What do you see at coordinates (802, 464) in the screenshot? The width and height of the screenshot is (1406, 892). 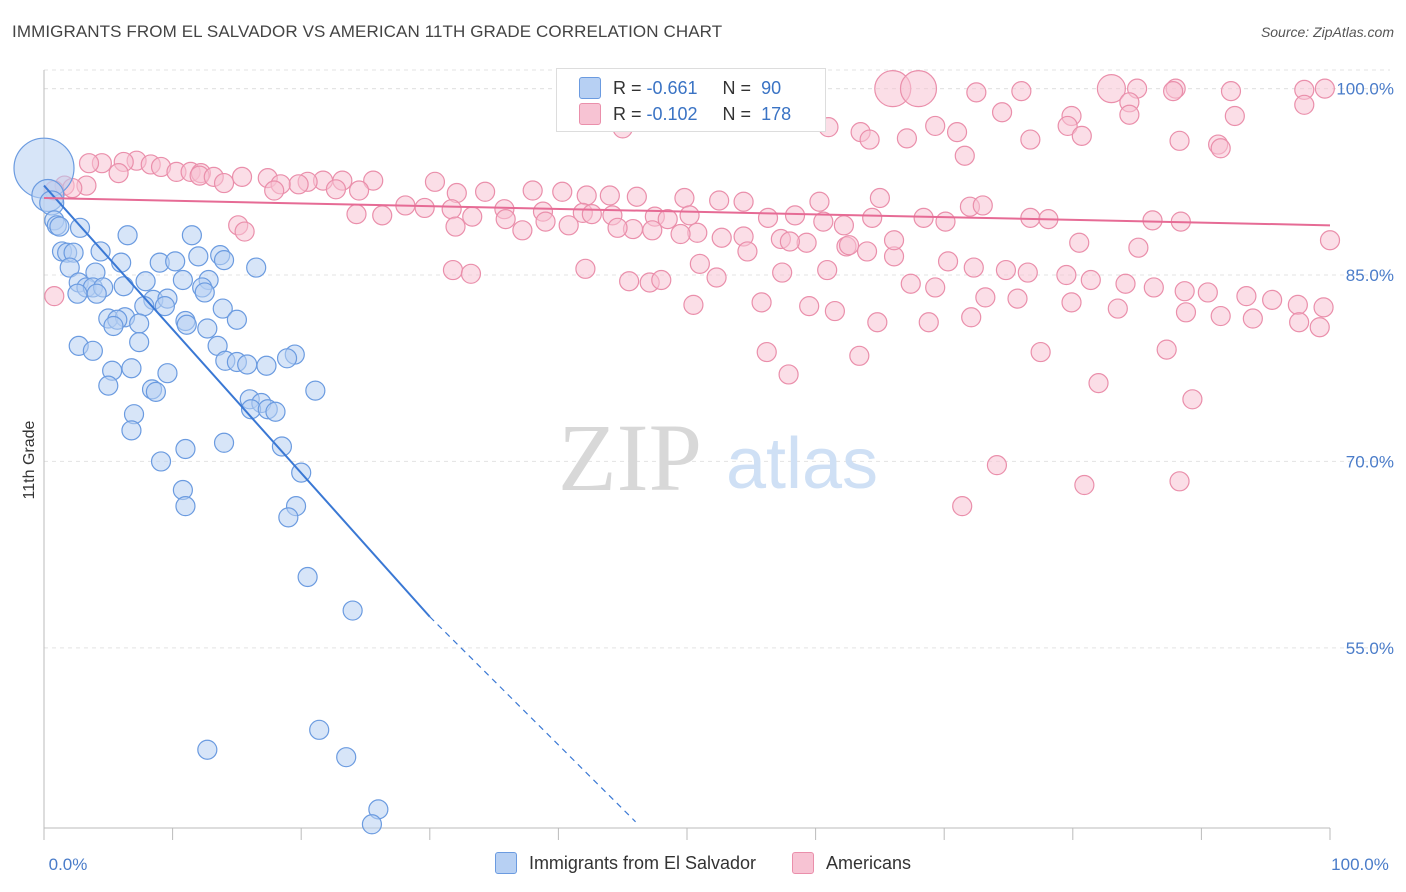 I see `watermark-atlas: atlas` at bounding box center [802, 464].